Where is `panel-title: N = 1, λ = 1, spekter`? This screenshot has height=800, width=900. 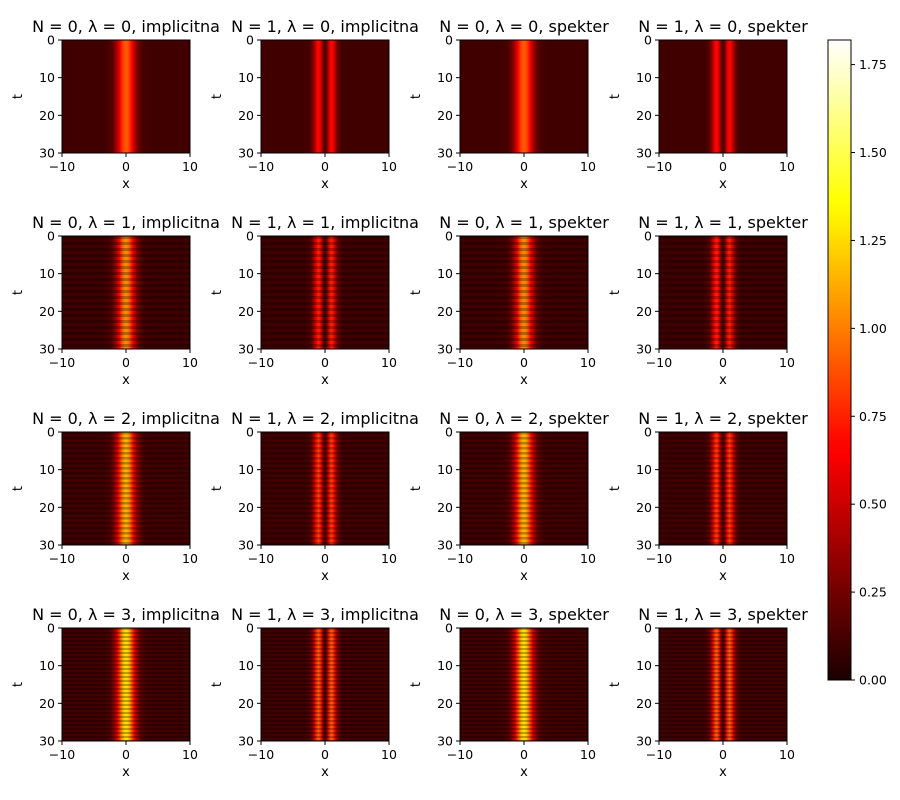 panel-title: N = 1, λ = 1, spekter is located at coordinates (723, 222).